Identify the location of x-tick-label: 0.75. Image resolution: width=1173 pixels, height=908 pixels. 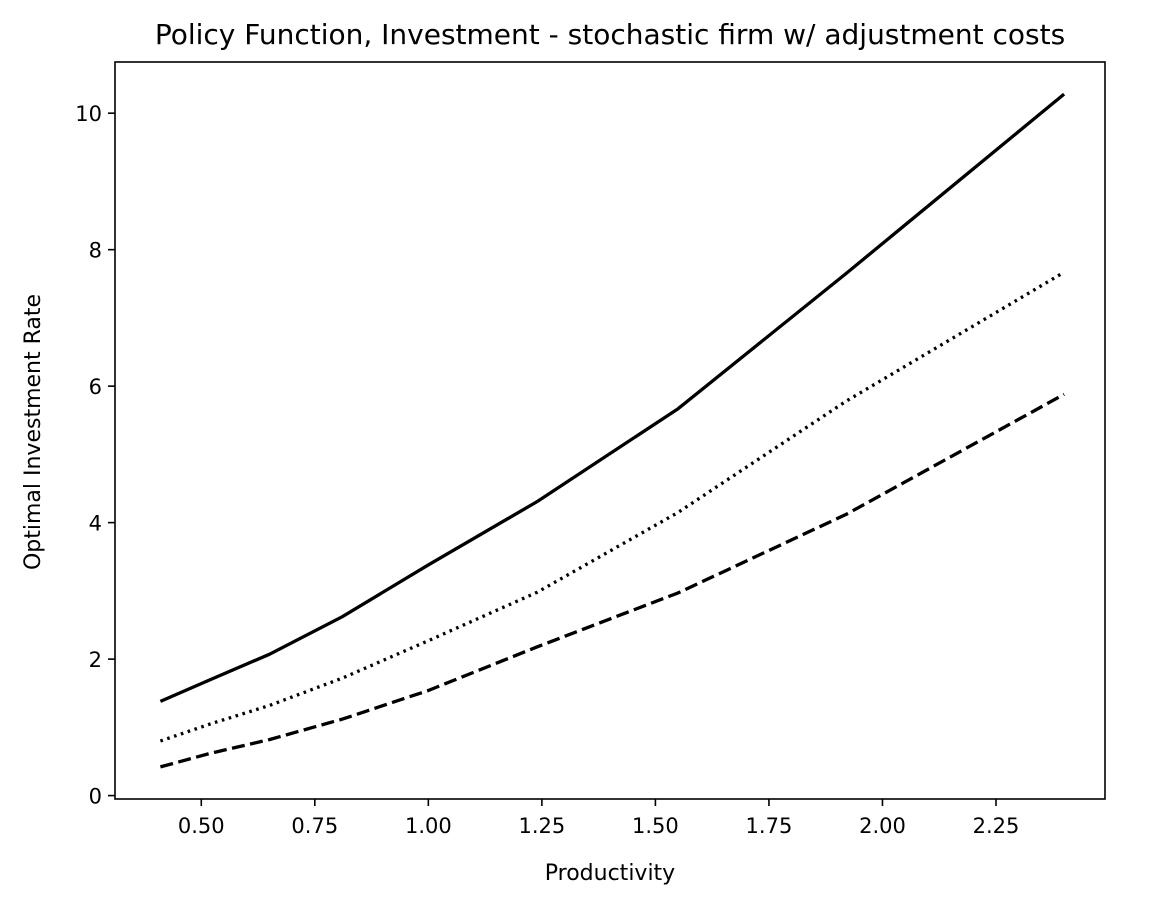
(314, 826).